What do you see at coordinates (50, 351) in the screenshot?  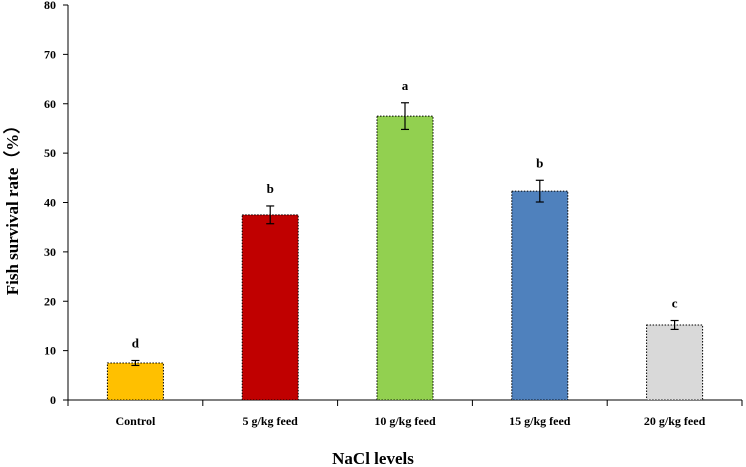 I see `y-tick-label: 10` at bounding box center [50, 351].